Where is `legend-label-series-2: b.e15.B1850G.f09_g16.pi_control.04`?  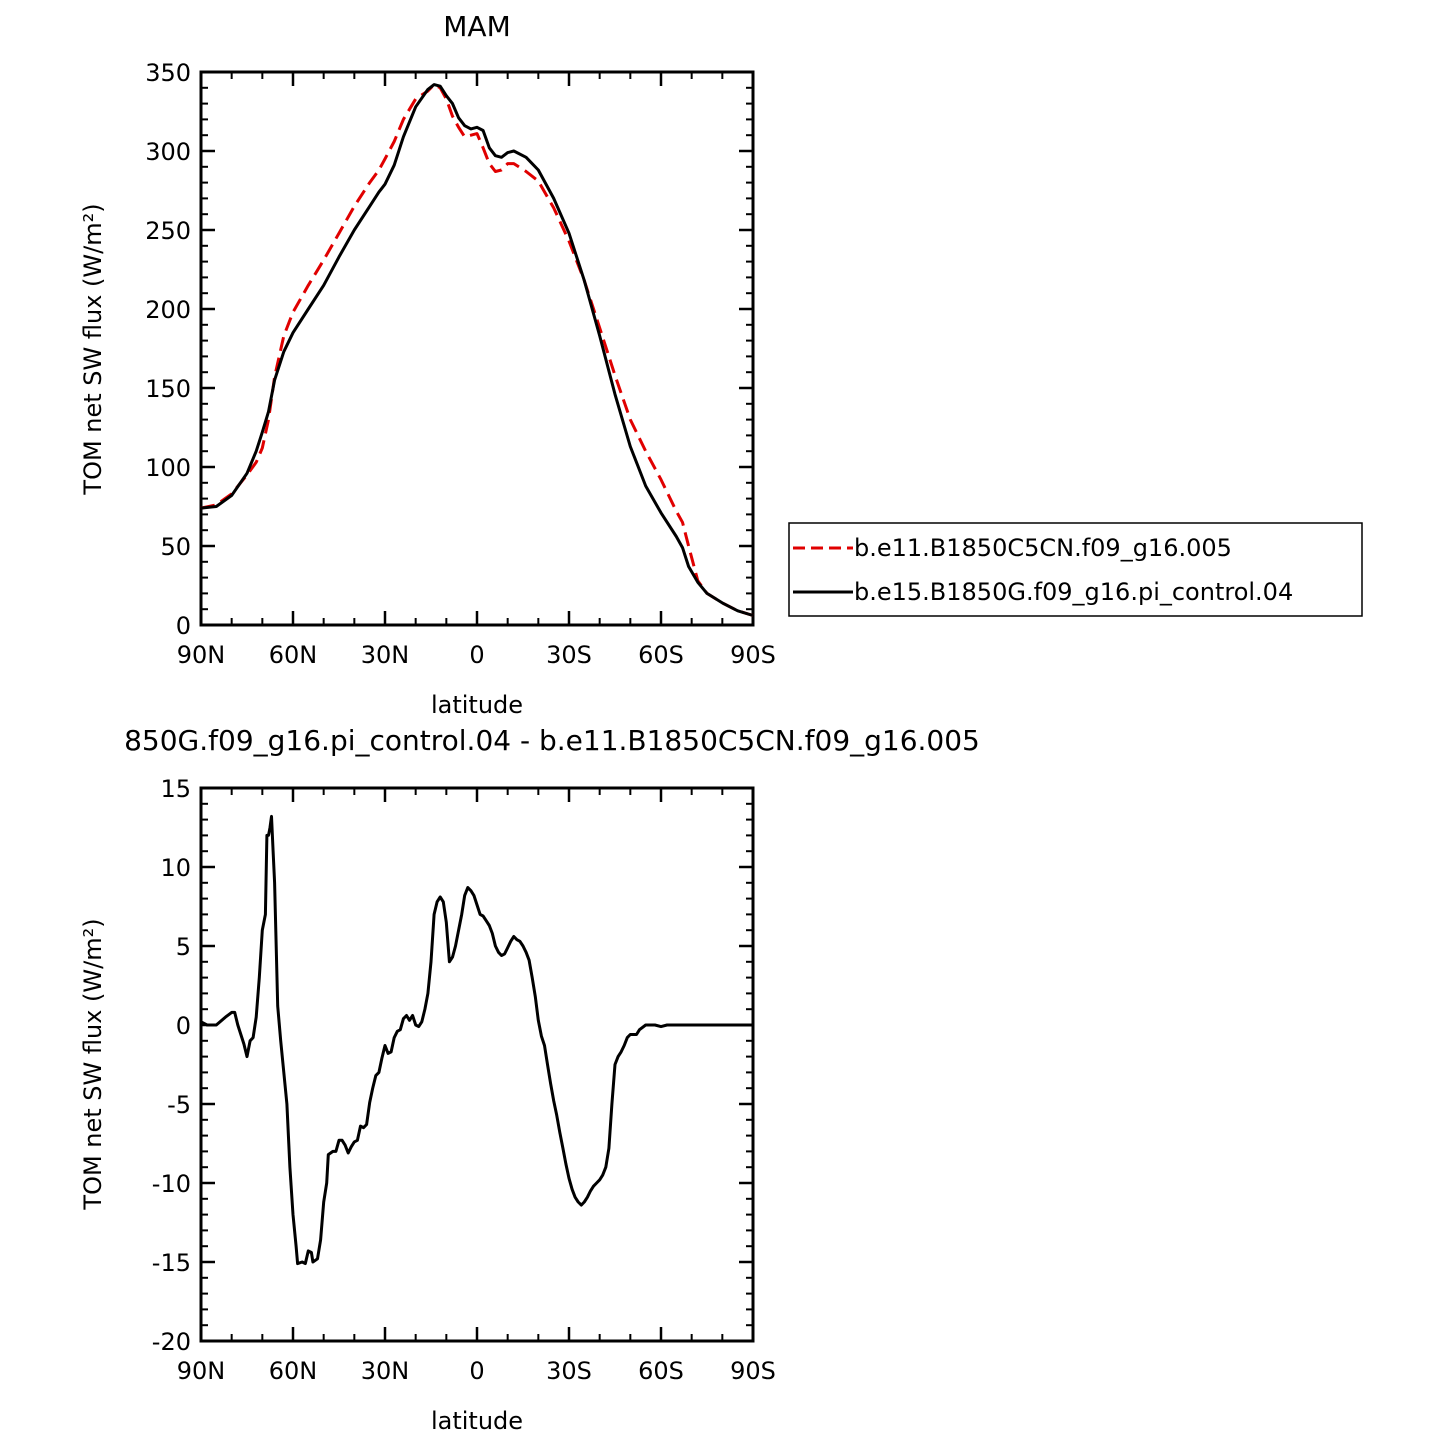 legend-label-series-2: b.e15.B1850G.f09_g16.pi_control.04 is located at coordinates (1073, 592).